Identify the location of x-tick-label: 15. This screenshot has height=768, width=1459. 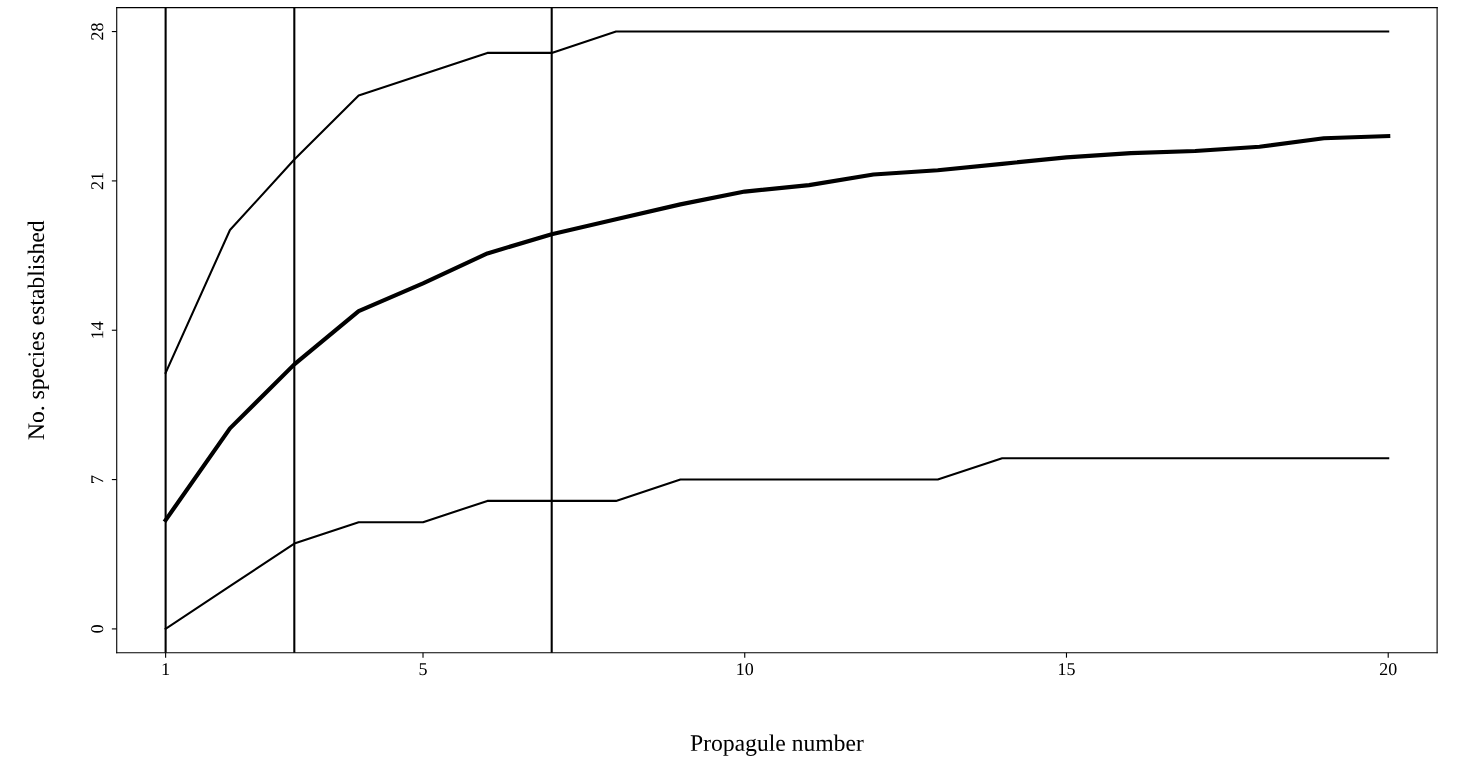
(1067, 669).